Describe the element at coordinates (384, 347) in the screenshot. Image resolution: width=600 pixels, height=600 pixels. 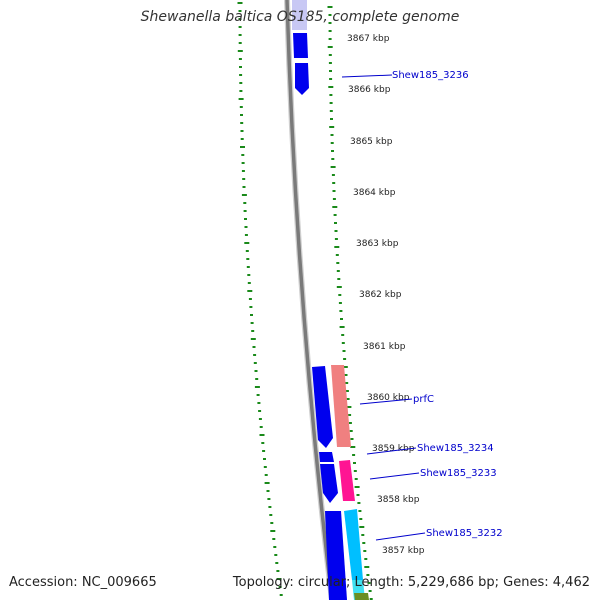
I see `kbp-tick-label: 3861 kbp` at that location.